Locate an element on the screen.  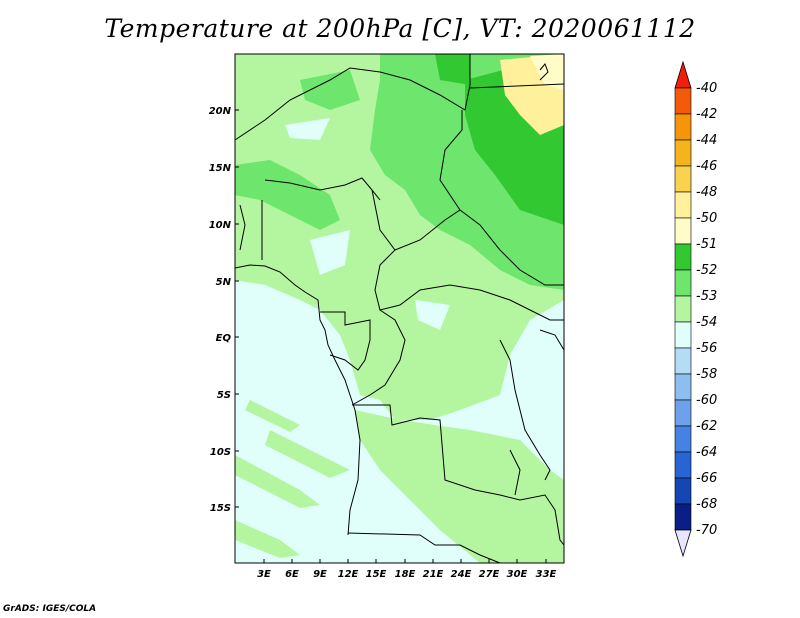
field-minus54-patch1 is located at coordinates (307, 129).